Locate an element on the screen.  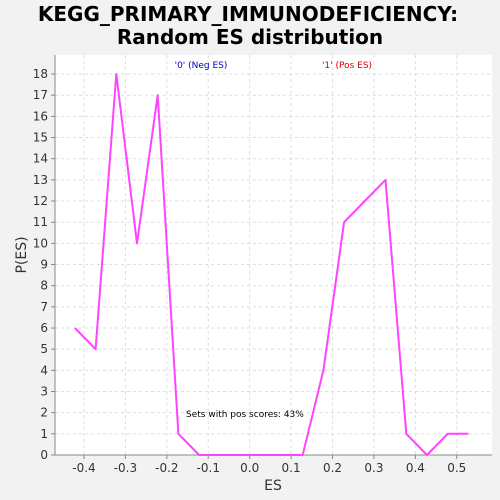
x-tick-label: -0.4 is located at coordinates (83, 468).